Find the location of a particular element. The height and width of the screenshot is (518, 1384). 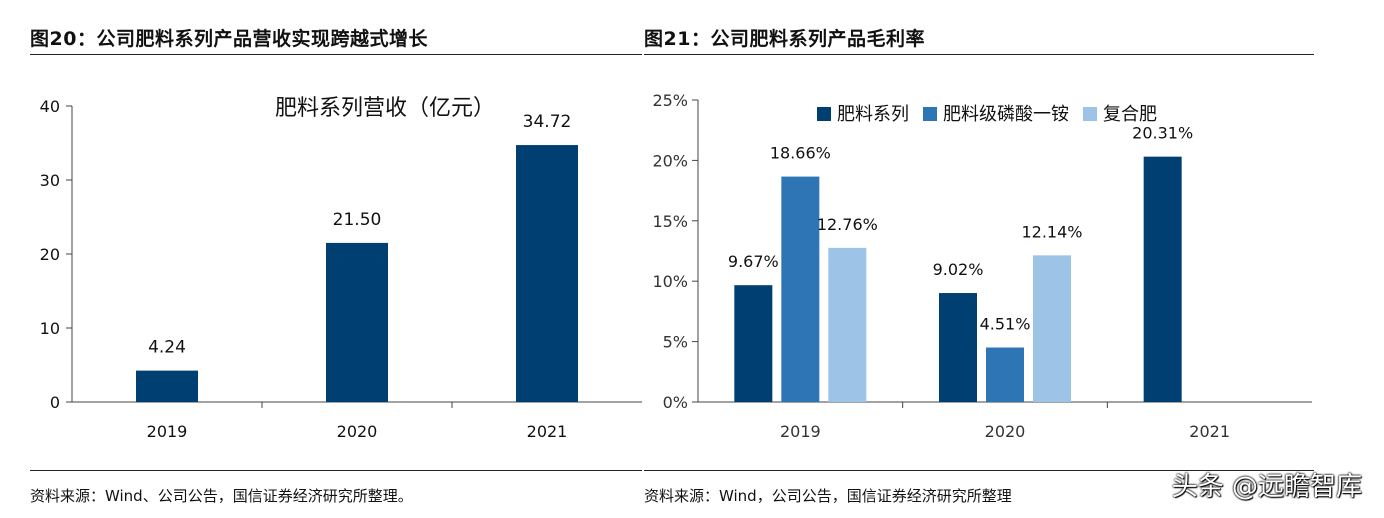

revenue-value-label: 4.24 is located at coordinates (167, 348).